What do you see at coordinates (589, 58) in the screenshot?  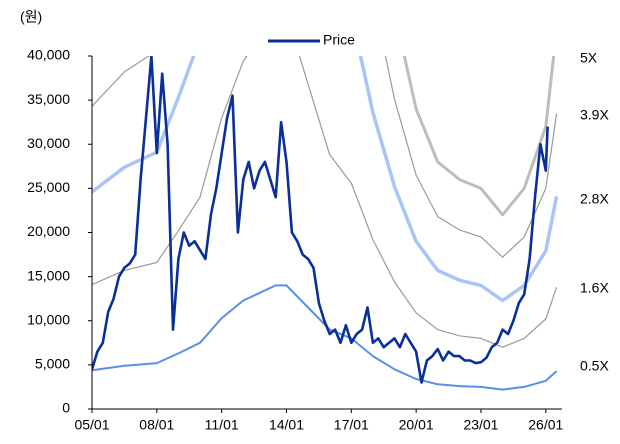 I see `series-label: 5X` at bounding box center [589, 58].